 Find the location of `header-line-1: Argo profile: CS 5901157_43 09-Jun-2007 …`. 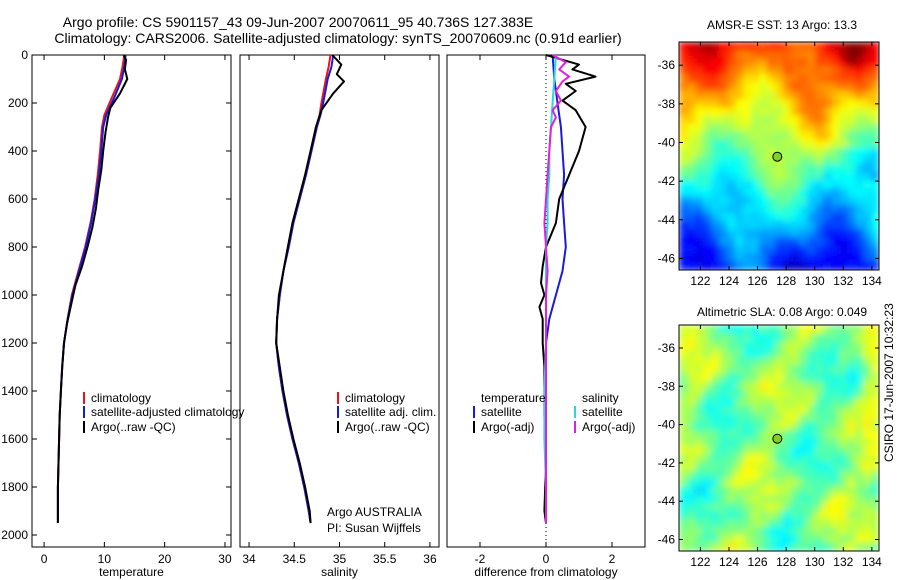

header-line-1: Argo profile: CS 5901157_43 09-Jun-2007 … is located at coordinates (298, 22).